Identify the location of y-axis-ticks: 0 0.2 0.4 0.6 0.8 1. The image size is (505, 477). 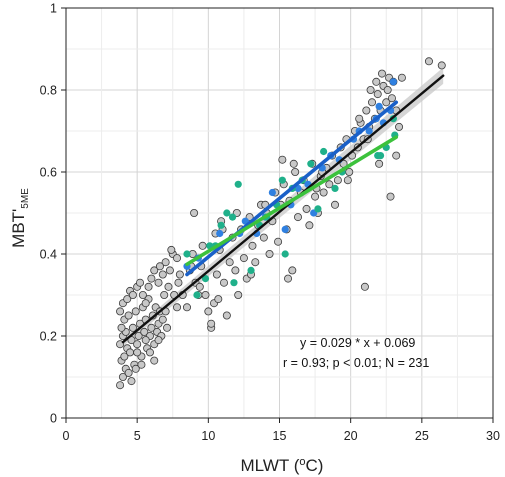
(53, 214).